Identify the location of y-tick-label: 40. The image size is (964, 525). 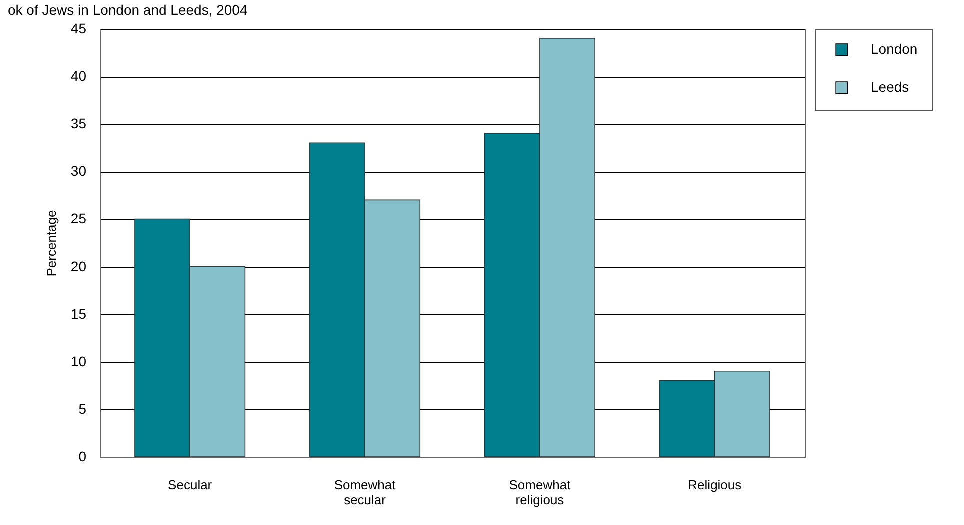
(78, 76).